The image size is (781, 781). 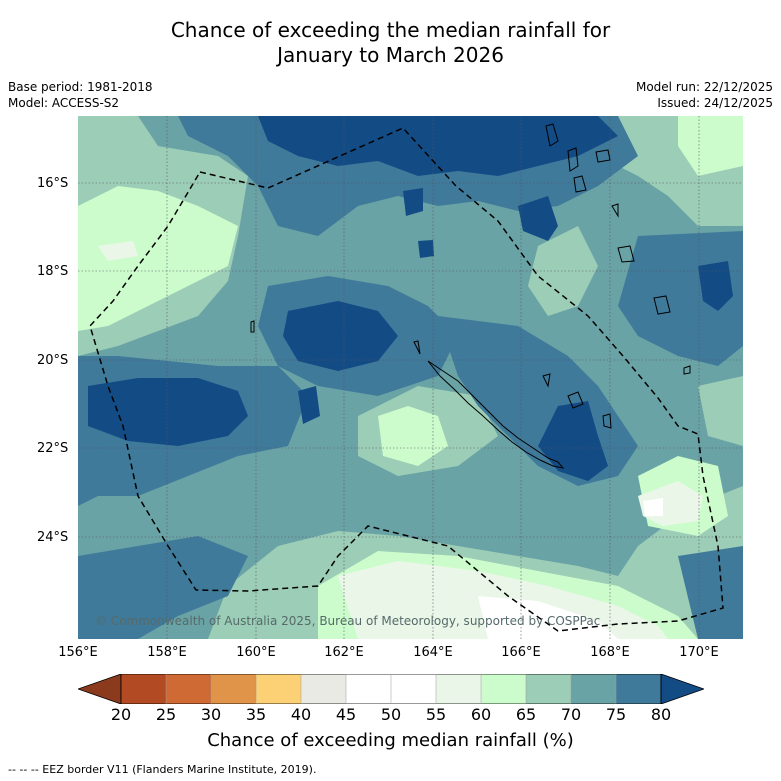 What do you see at coordinates (720, 411) in the screenshot?
I see `band-65-70-right` at bounding box center [720, 411].